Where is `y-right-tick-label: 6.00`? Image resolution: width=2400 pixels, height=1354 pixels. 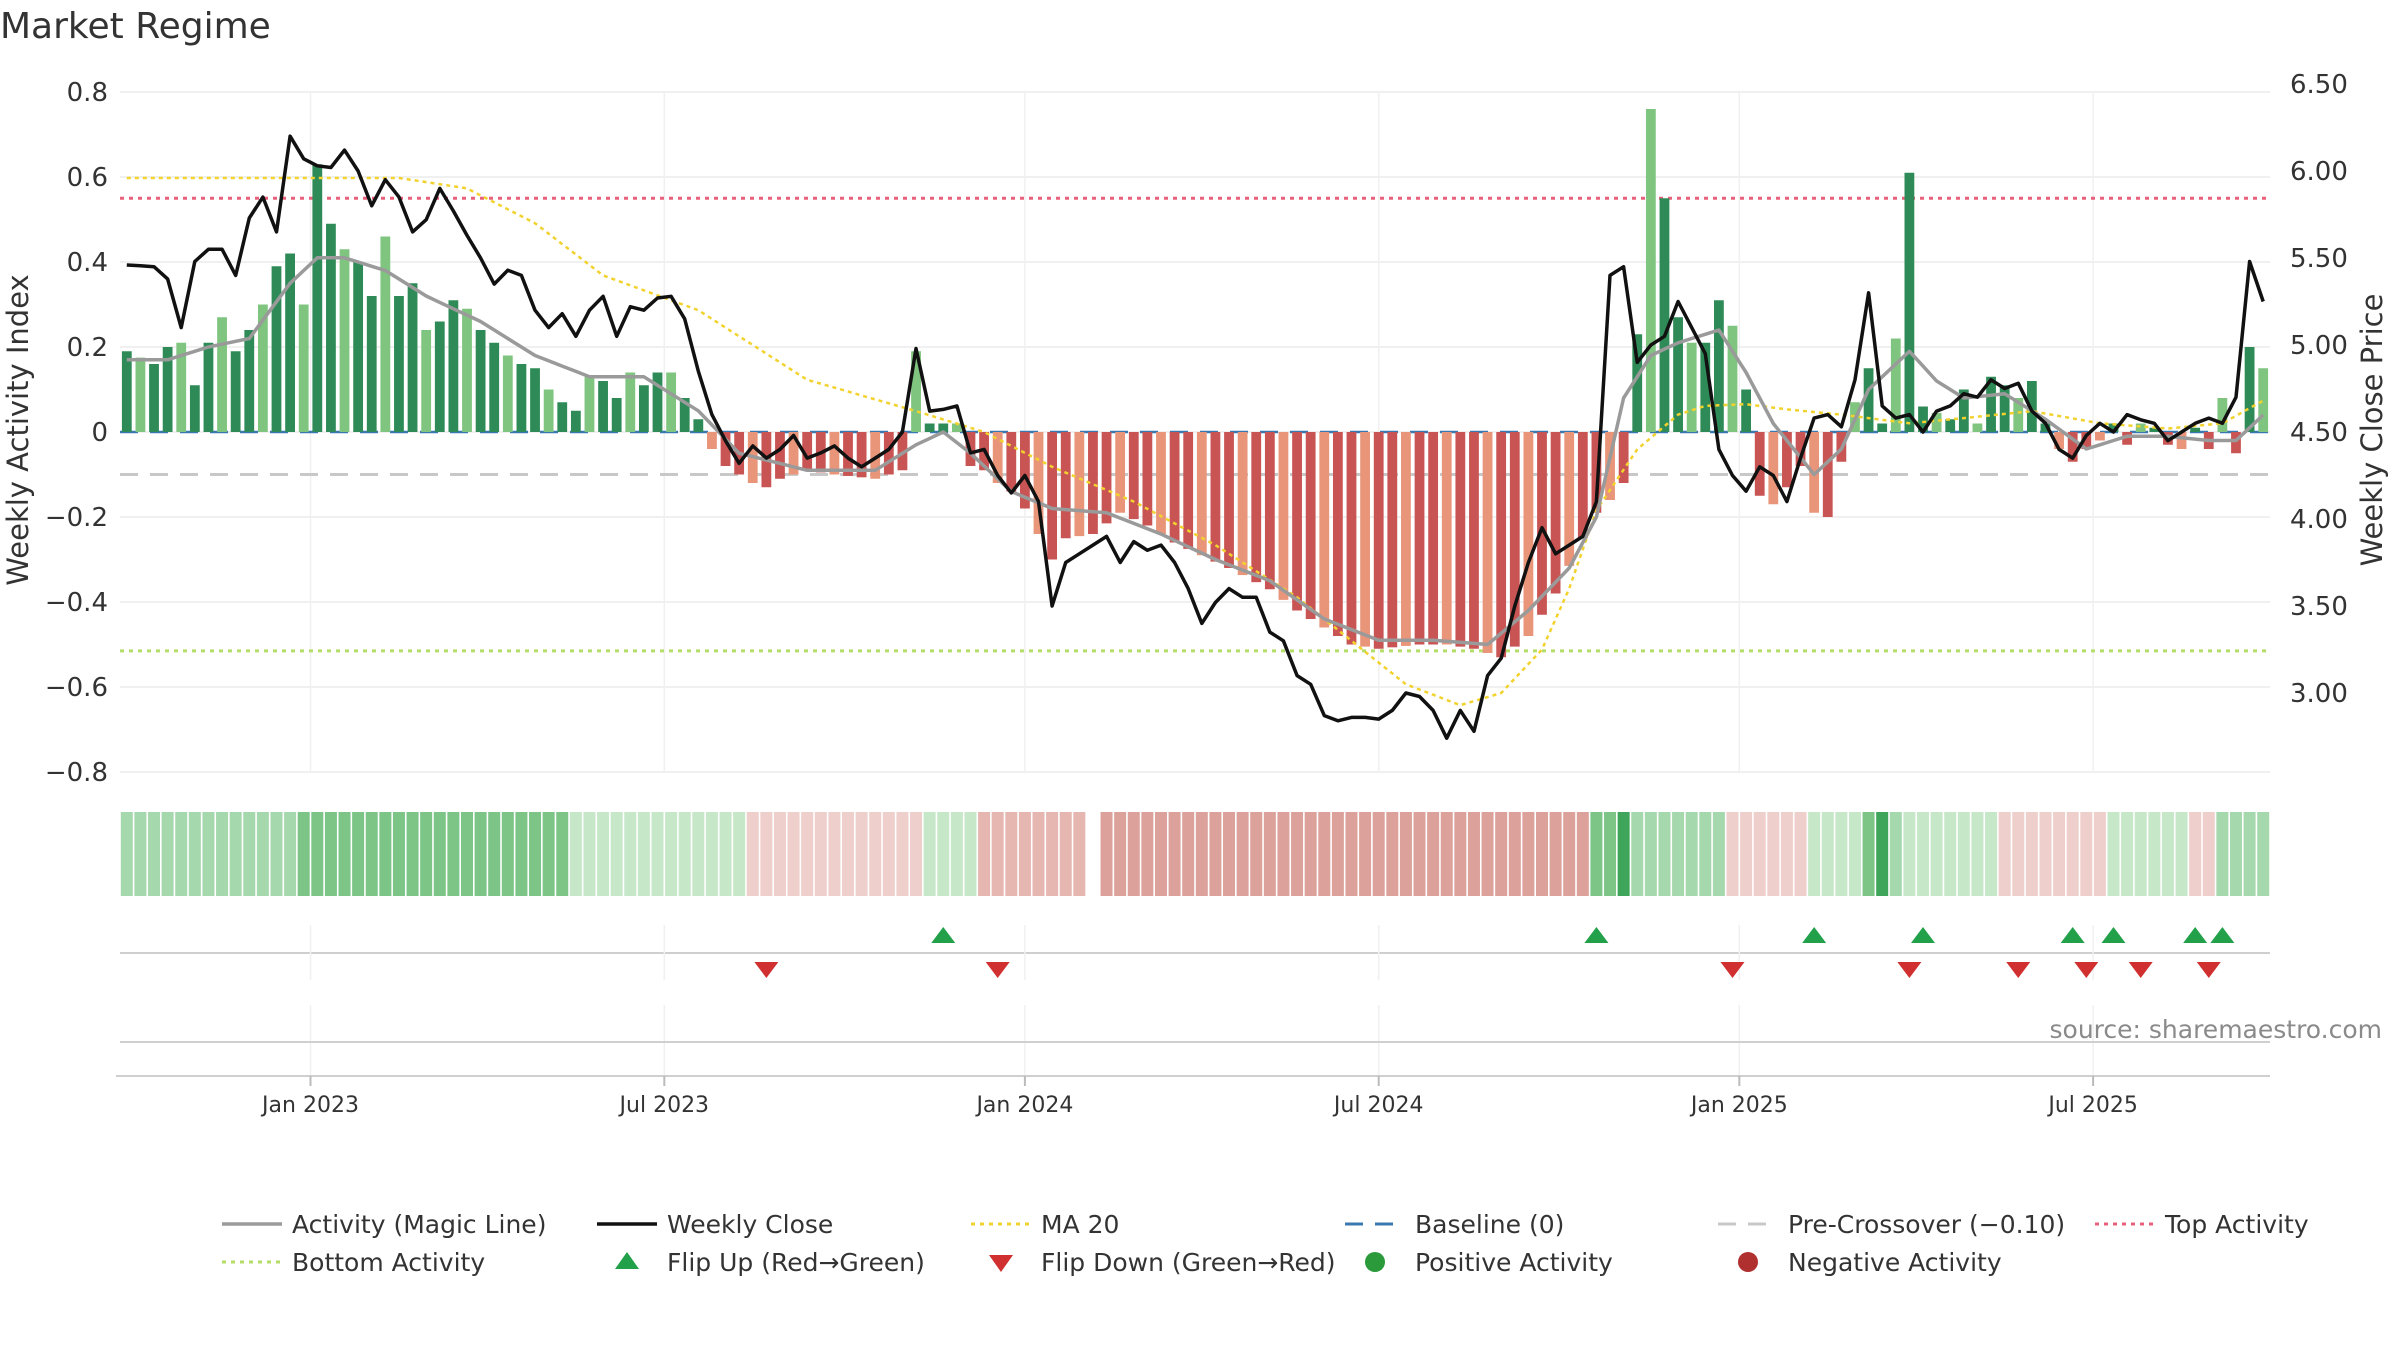
y-right-tick-label: 6.00 is located at coordinates (2319, 172).